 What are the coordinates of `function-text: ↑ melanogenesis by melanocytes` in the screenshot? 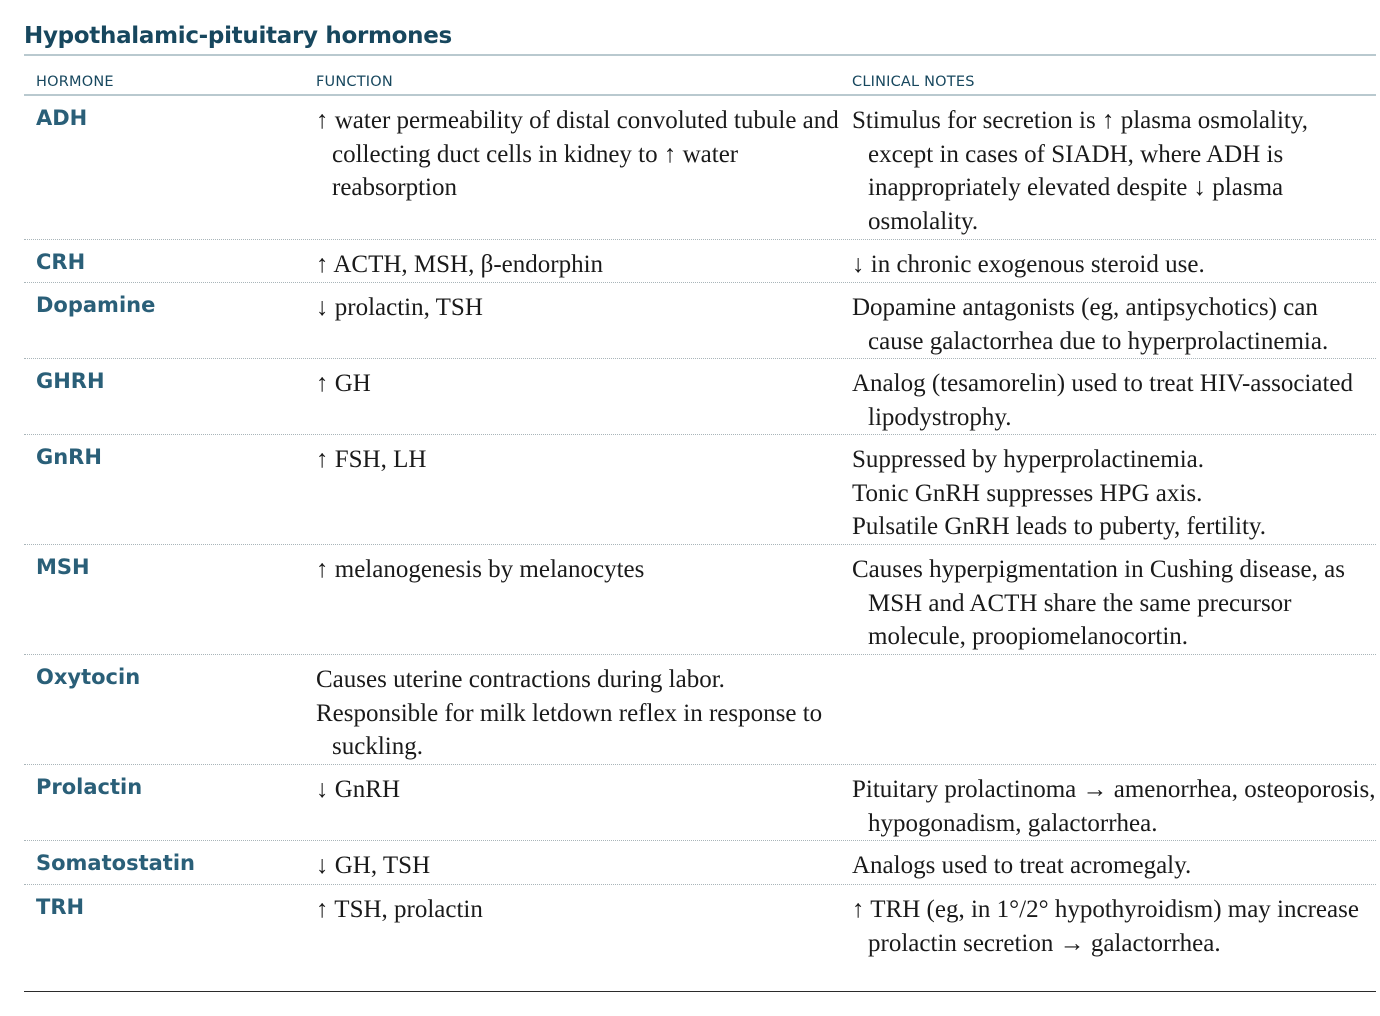 It's located at (480, 569).